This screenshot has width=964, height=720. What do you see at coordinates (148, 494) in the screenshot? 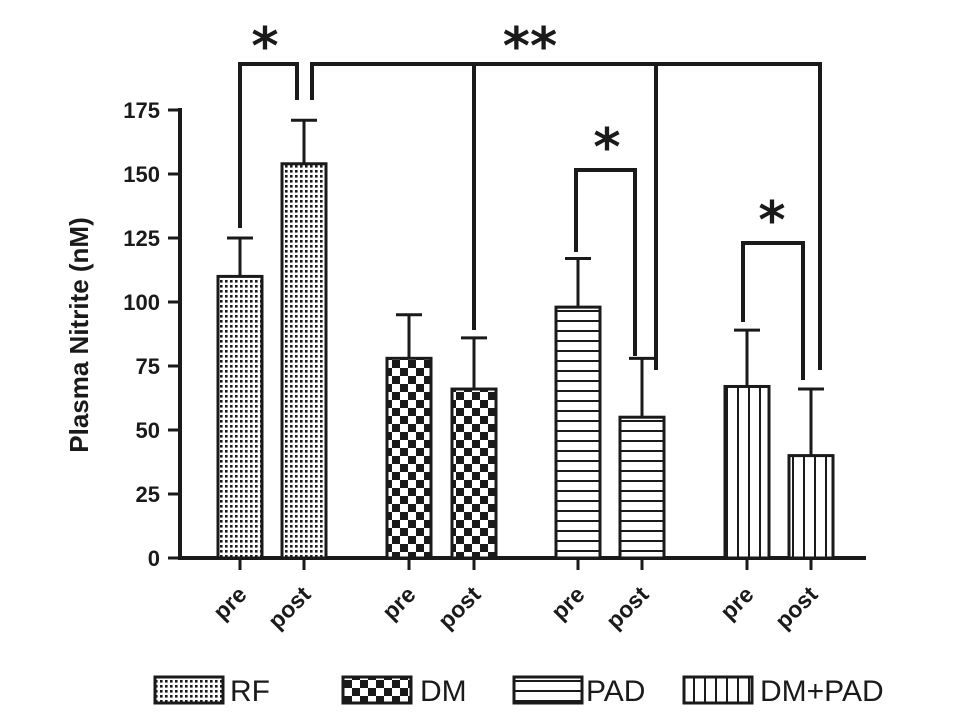
I see `y-tick-label: 25` at bounding box center [148, 494].